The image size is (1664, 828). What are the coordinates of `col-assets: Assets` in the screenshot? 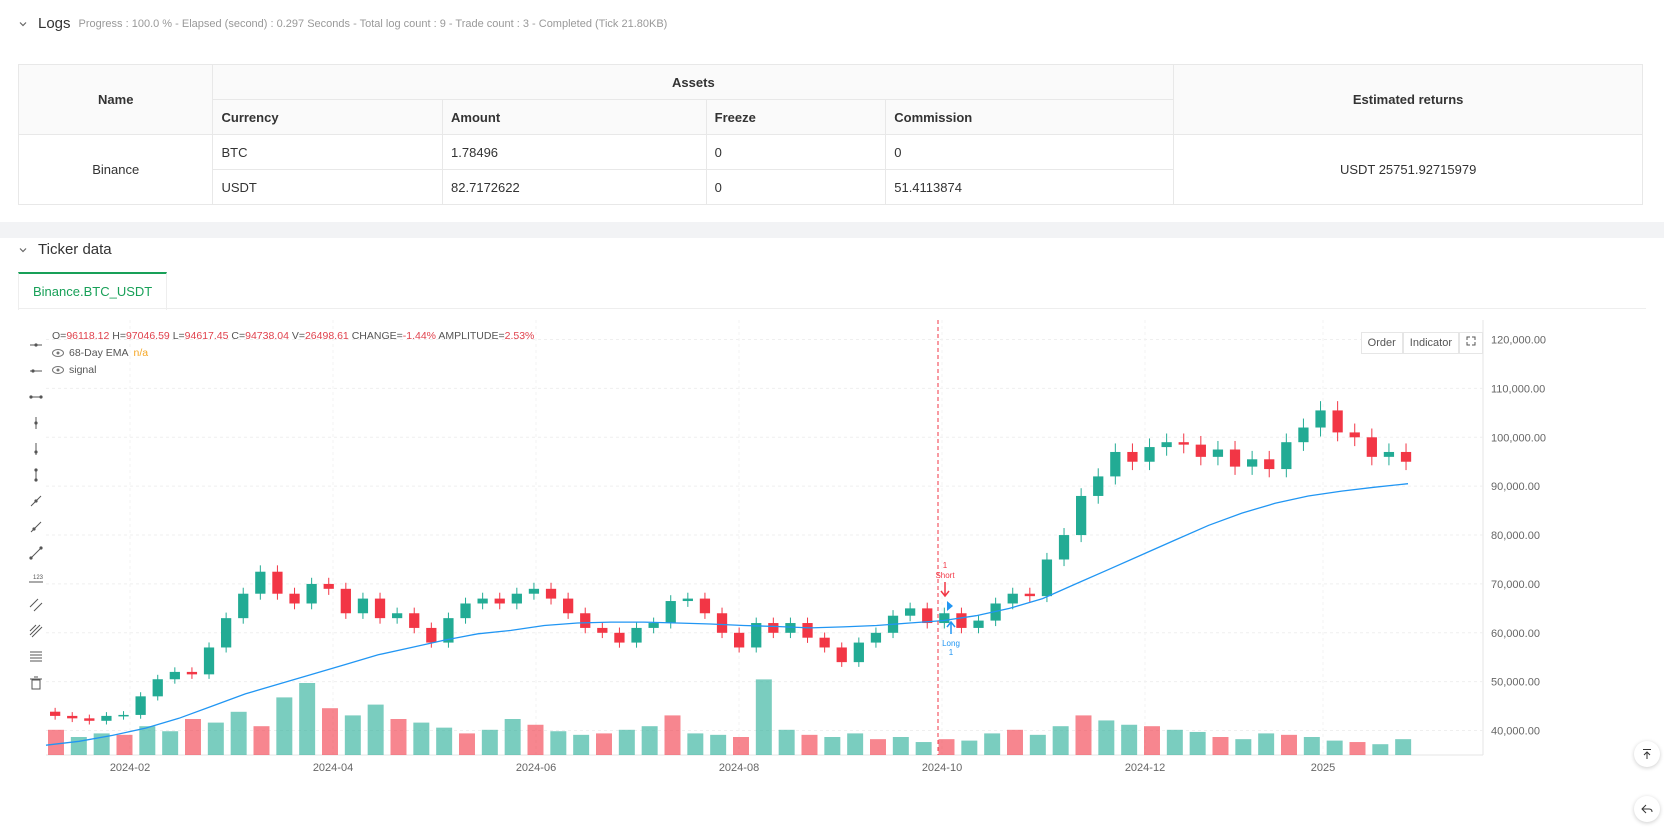 It's located at (693, 82).